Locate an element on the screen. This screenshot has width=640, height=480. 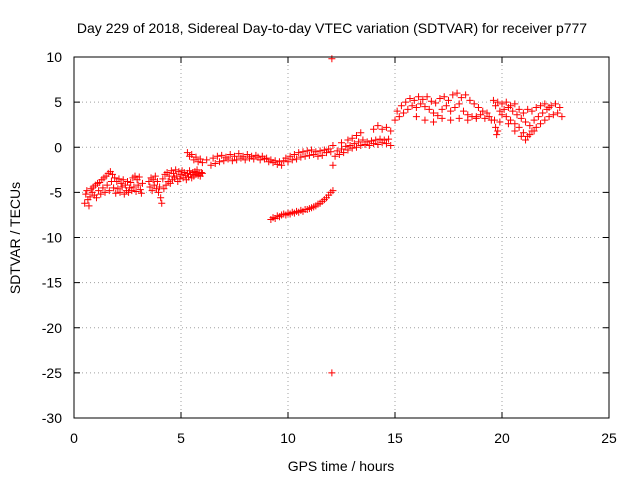
y-tick-label: -10 is located at coordinates (52, 238).